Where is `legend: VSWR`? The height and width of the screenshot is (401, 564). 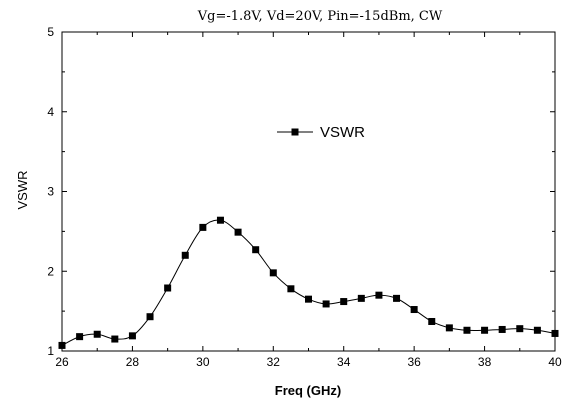
legend: VSWR is located at coordinates (321, 132).